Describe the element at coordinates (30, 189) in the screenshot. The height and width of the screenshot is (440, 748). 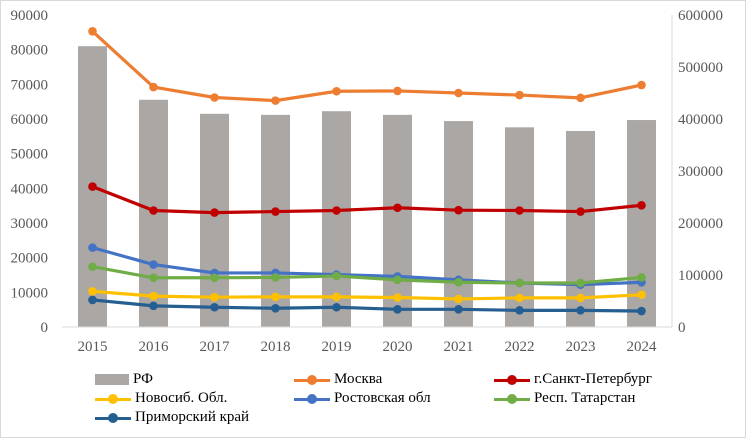
I see `y-left-tick-label: 40000` at that location.